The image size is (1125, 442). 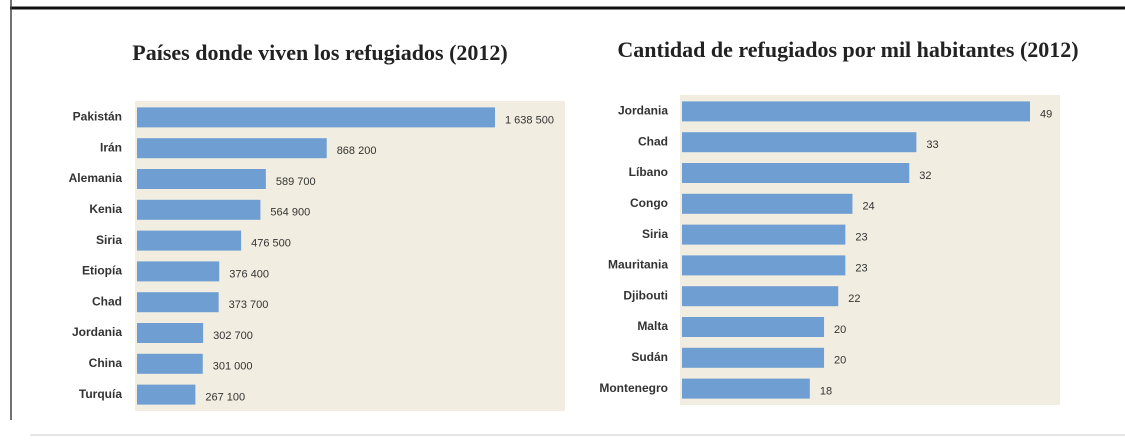 I want to click on category-label: Etiopía, so click(x=102, y=271).